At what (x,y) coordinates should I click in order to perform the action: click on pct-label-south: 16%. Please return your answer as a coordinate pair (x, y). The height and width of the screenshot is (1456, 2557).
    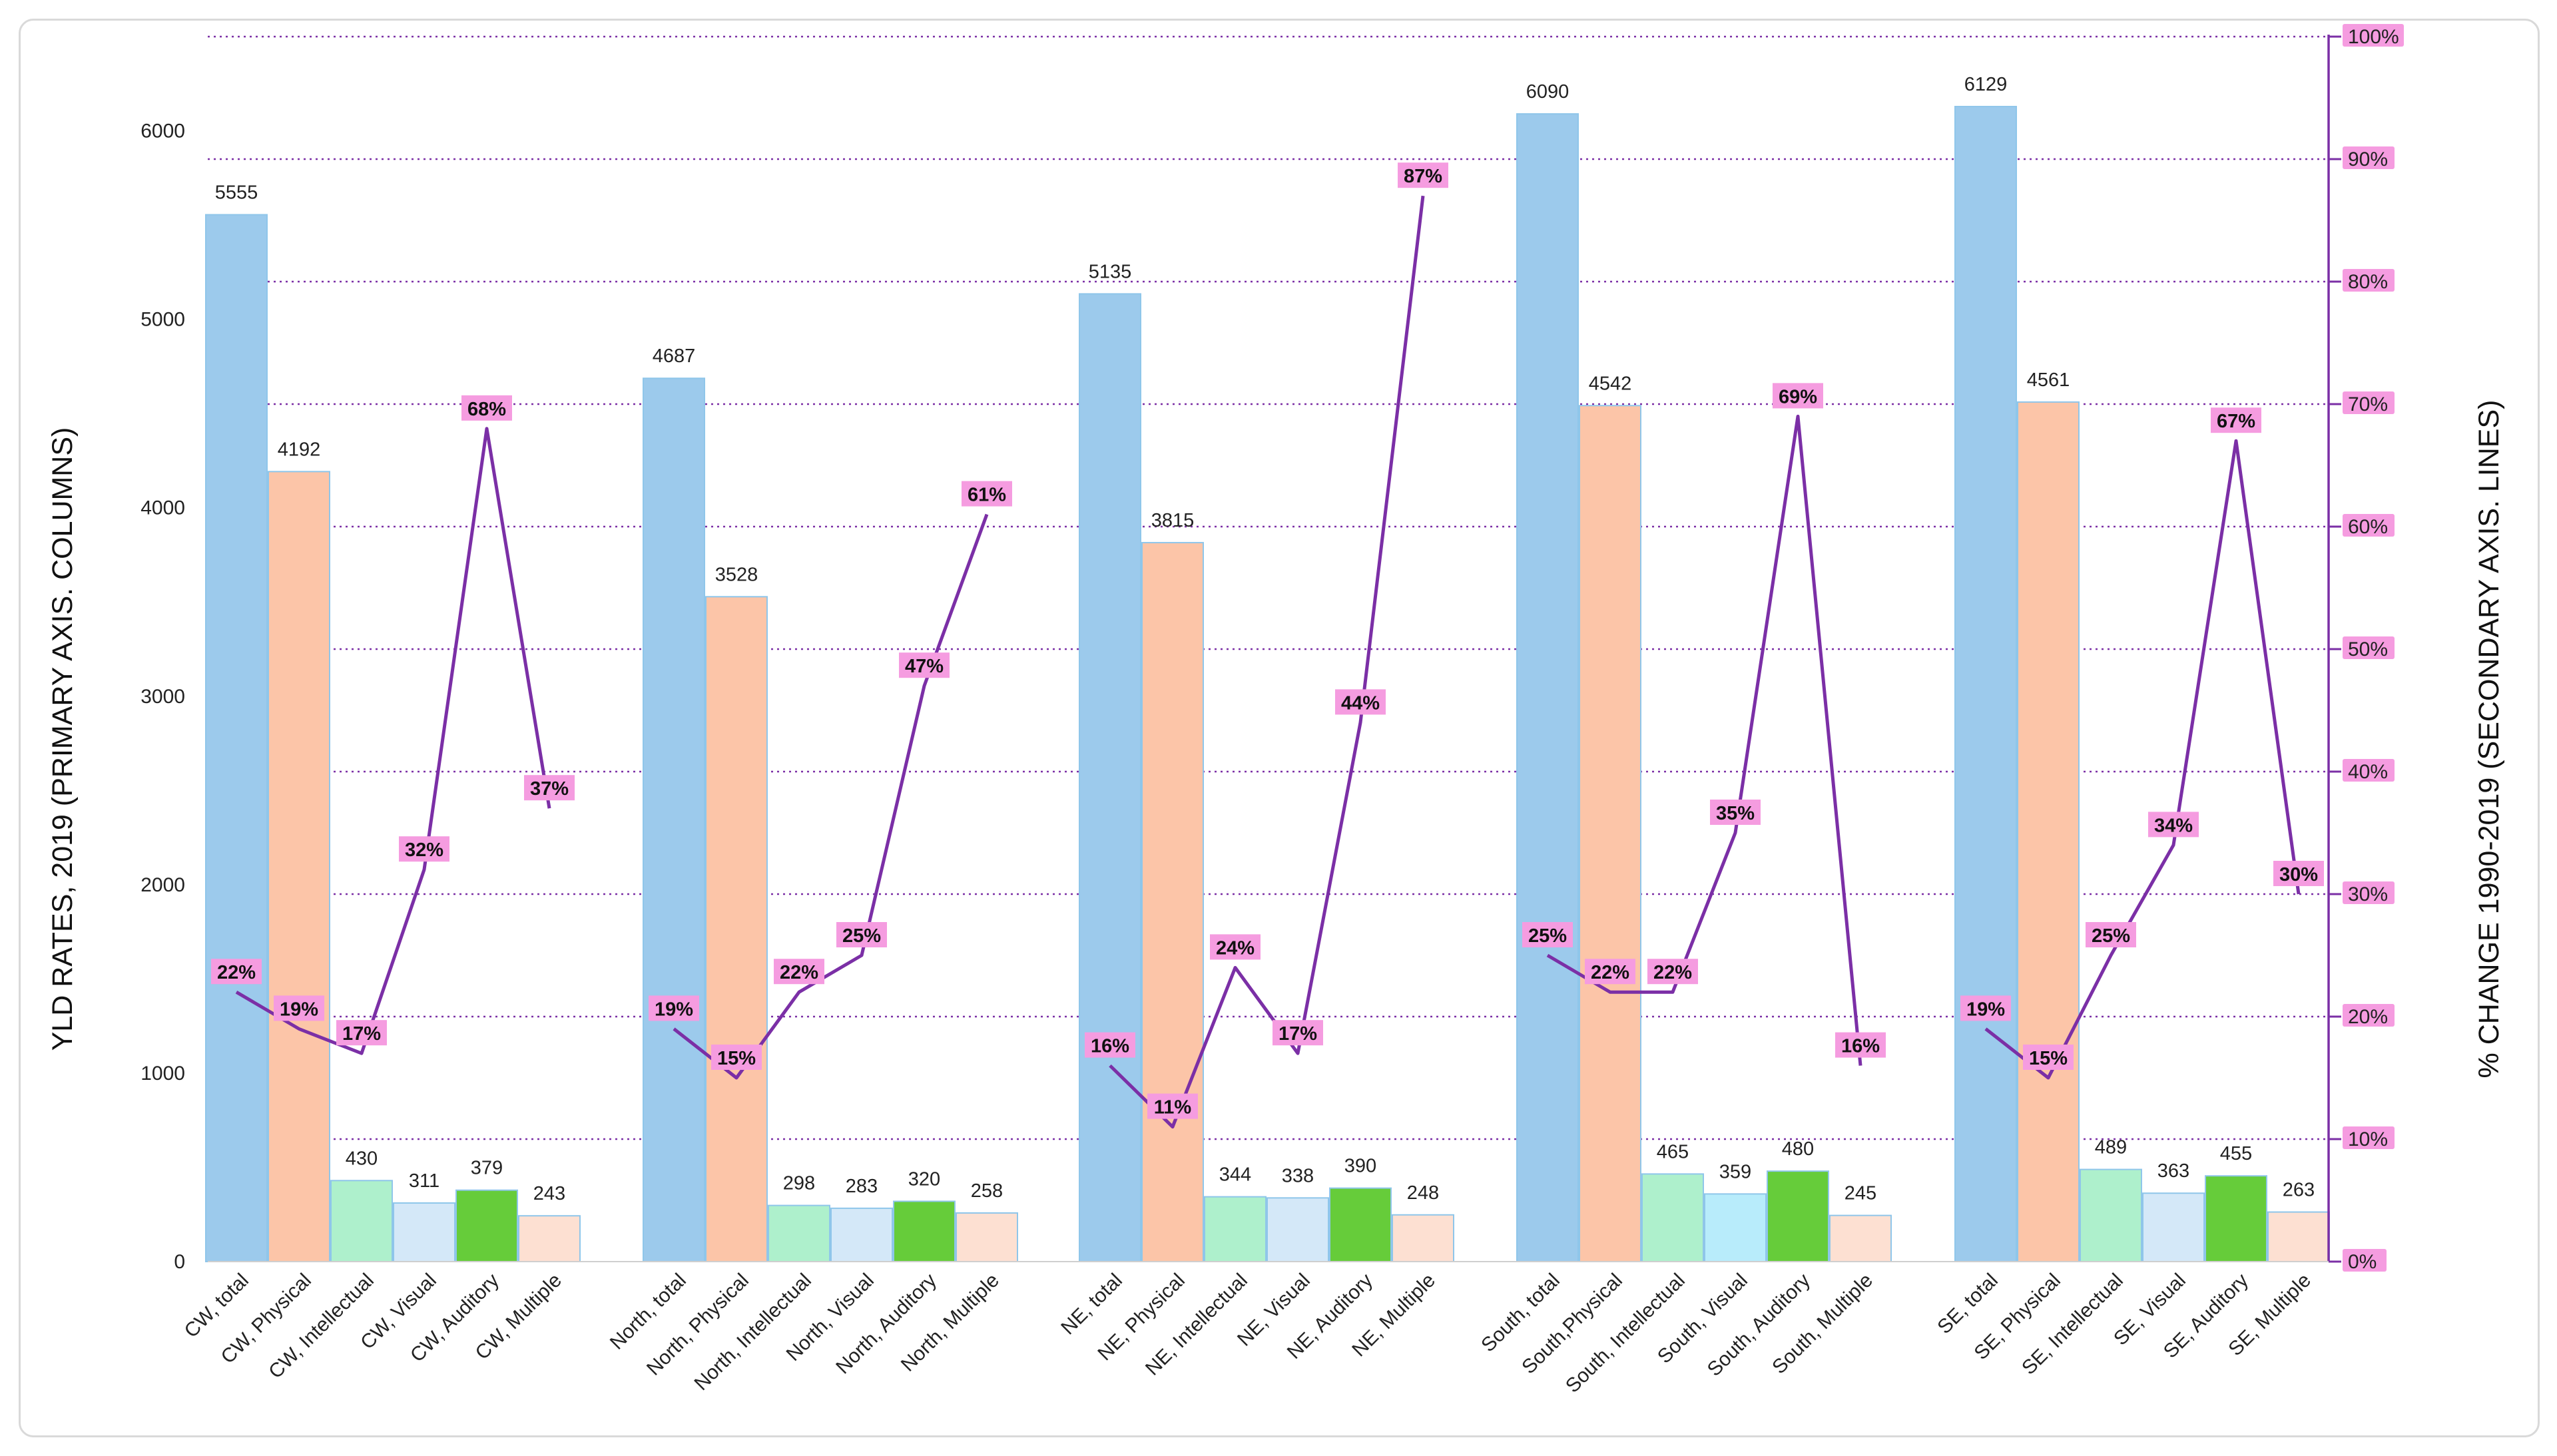
    Looking at the image, I should click on (1860, 1046).